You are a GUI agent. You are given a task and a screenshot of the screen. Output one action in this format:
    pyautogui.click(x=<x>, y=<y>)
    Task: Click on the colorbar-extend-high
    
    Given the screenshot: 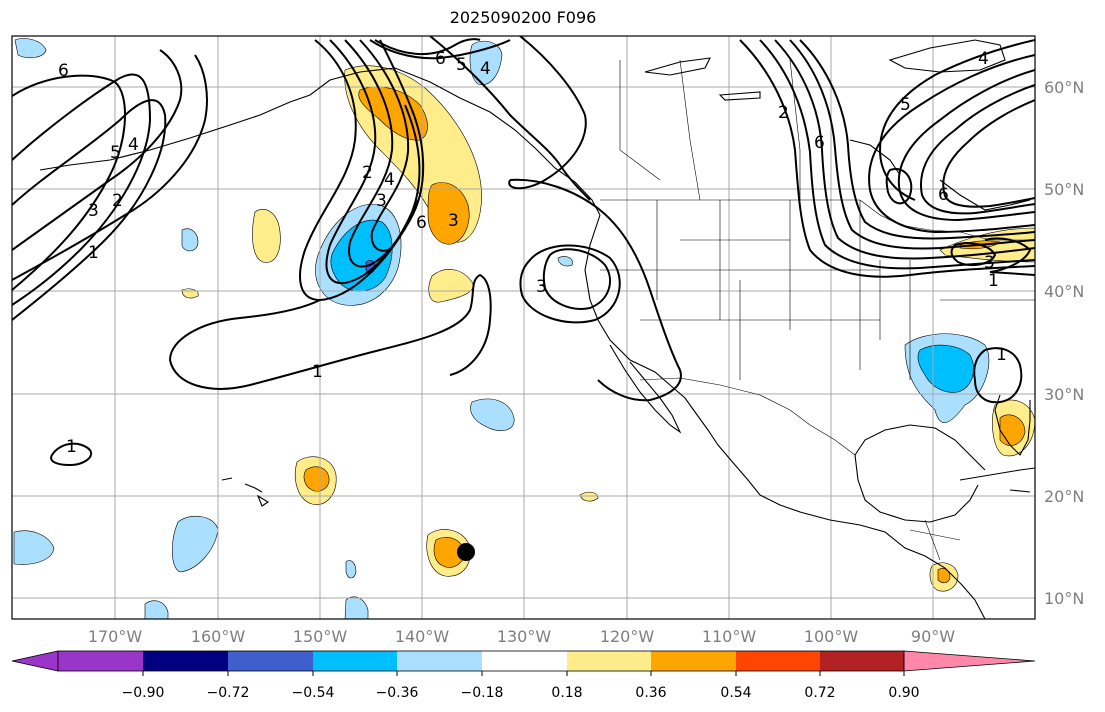 What is the action you would take?
    pyautogui.click(x=969, y=661)
    